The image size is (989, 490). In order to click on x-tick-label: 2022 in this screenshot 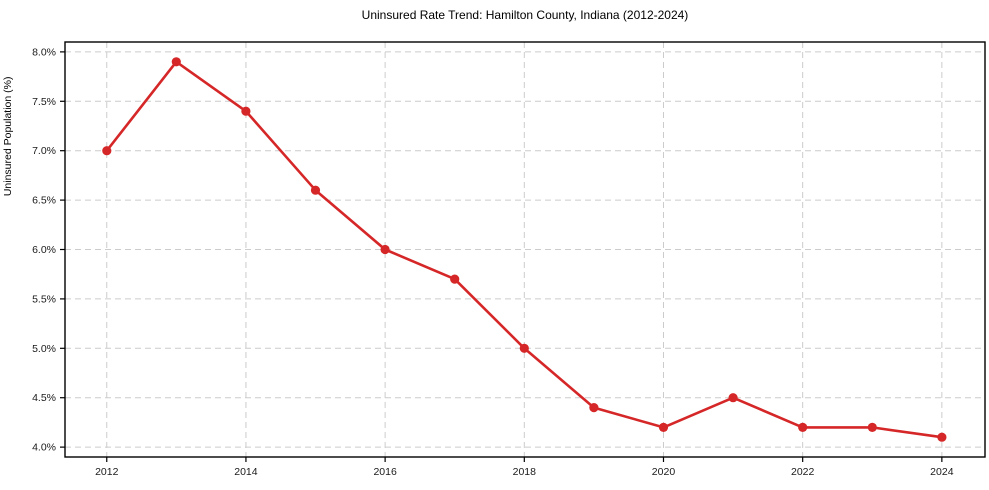, I will do `click(803, 472)`.